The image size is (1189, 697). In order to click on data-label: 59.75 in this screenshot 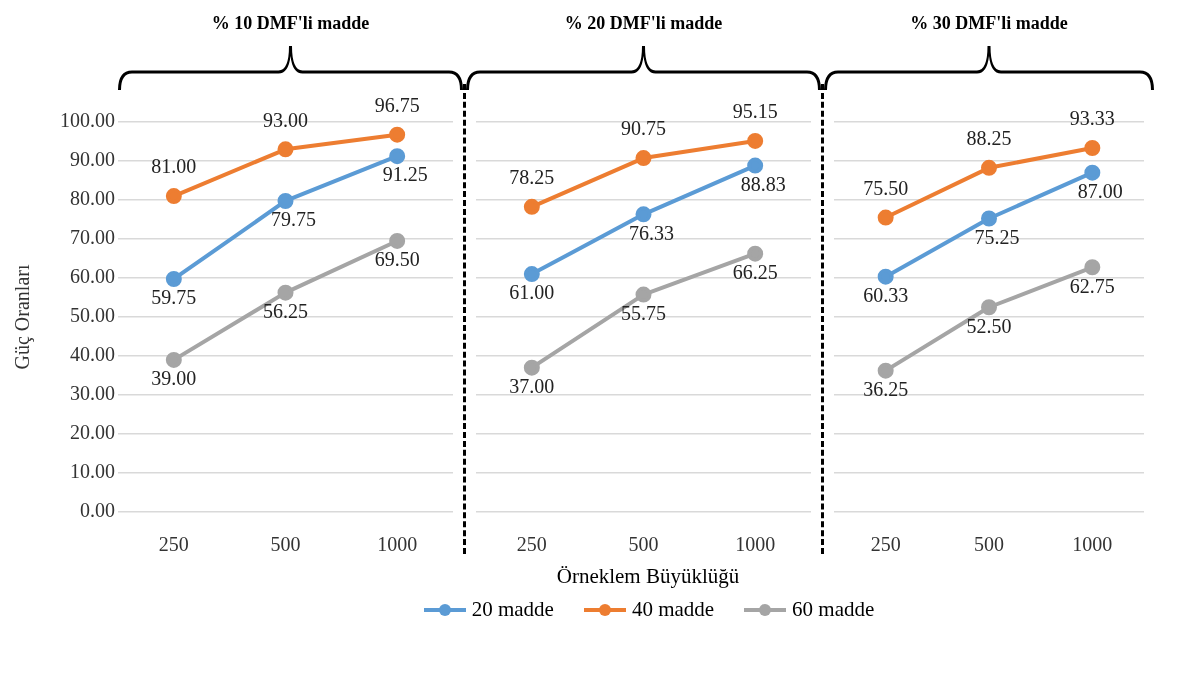, I will do `click(174, 297)`.